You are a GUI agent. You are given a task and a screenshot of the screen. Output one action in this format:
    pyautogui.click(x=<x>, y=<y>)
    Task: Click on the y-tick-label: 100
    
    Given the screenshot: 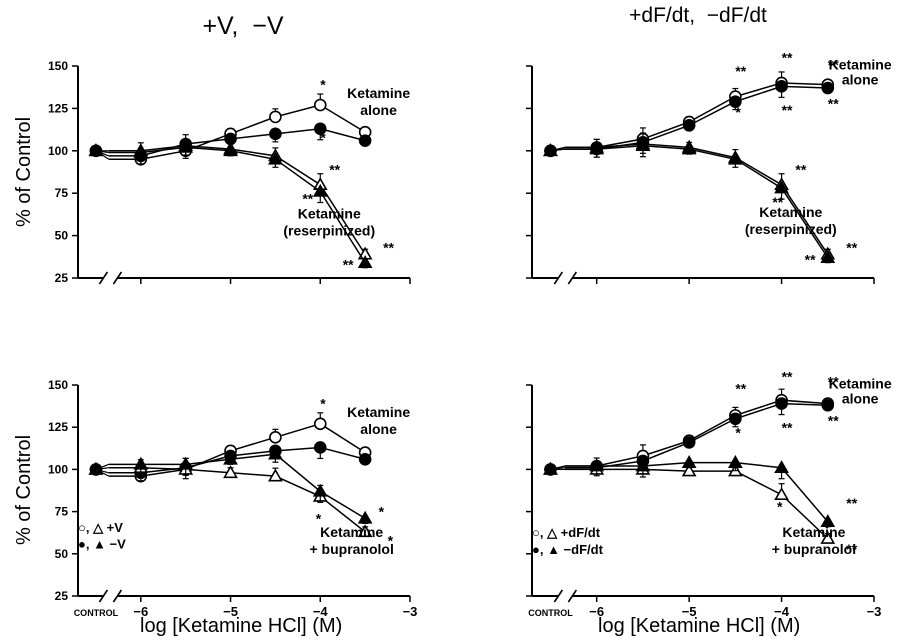 What is the action you would take?
    pyautogui.click(x=58, y=469)
    